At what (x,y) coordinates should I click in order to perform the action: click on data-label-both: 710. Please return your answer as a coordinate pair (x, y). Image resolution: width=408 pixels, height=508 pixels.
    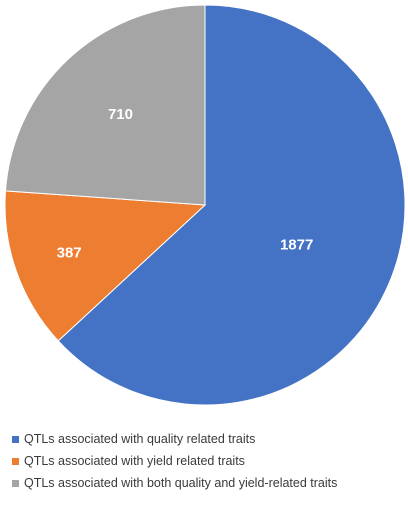
    Looking at the image, I should click on (120, 114).